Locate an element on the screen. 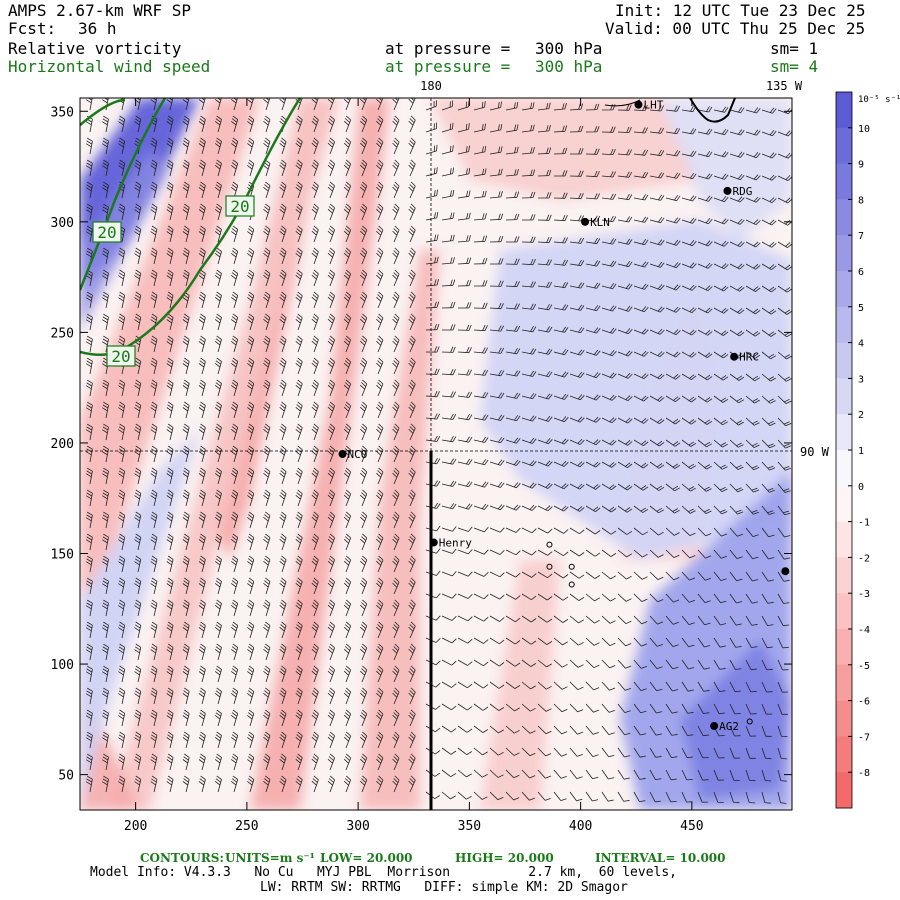 This screenshot has height=900, width=900. contour-label: 20 is located at coordinates (239, 206).